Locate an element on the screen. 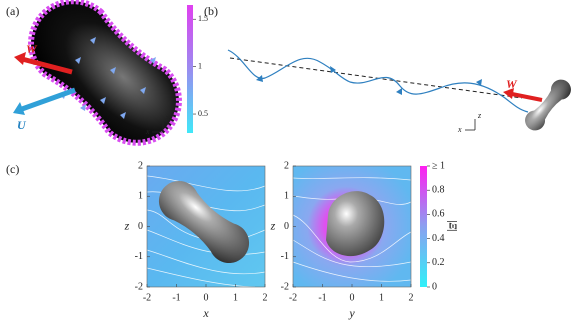  colorbar-tick-label: 0.6 is located at coordinates (438, 214).